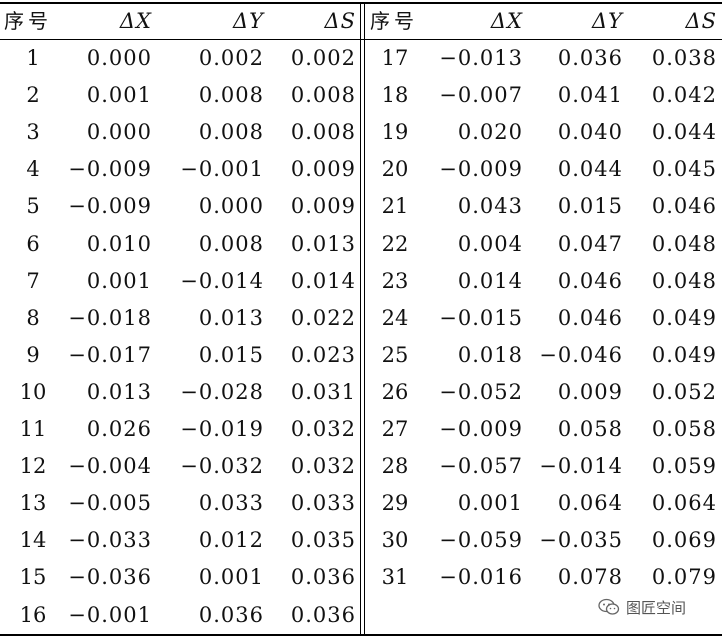  What do you see at coordinates (395, 466) in the screenshot?
I see `row-index: 28` at bounding box center [395, 466].